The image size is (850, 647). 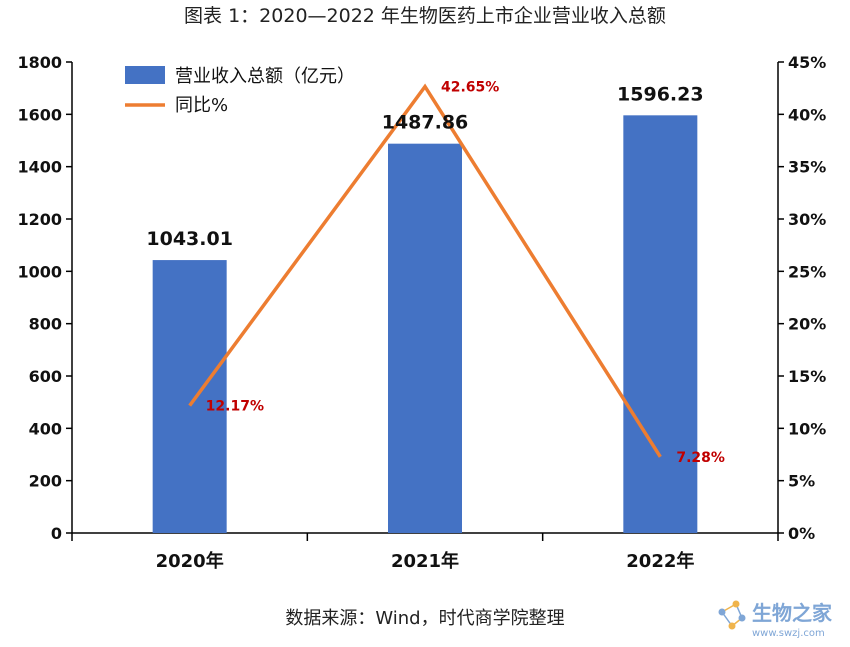 I want to click on y-right-tick-label: 15%, so click(x=807, y=376).